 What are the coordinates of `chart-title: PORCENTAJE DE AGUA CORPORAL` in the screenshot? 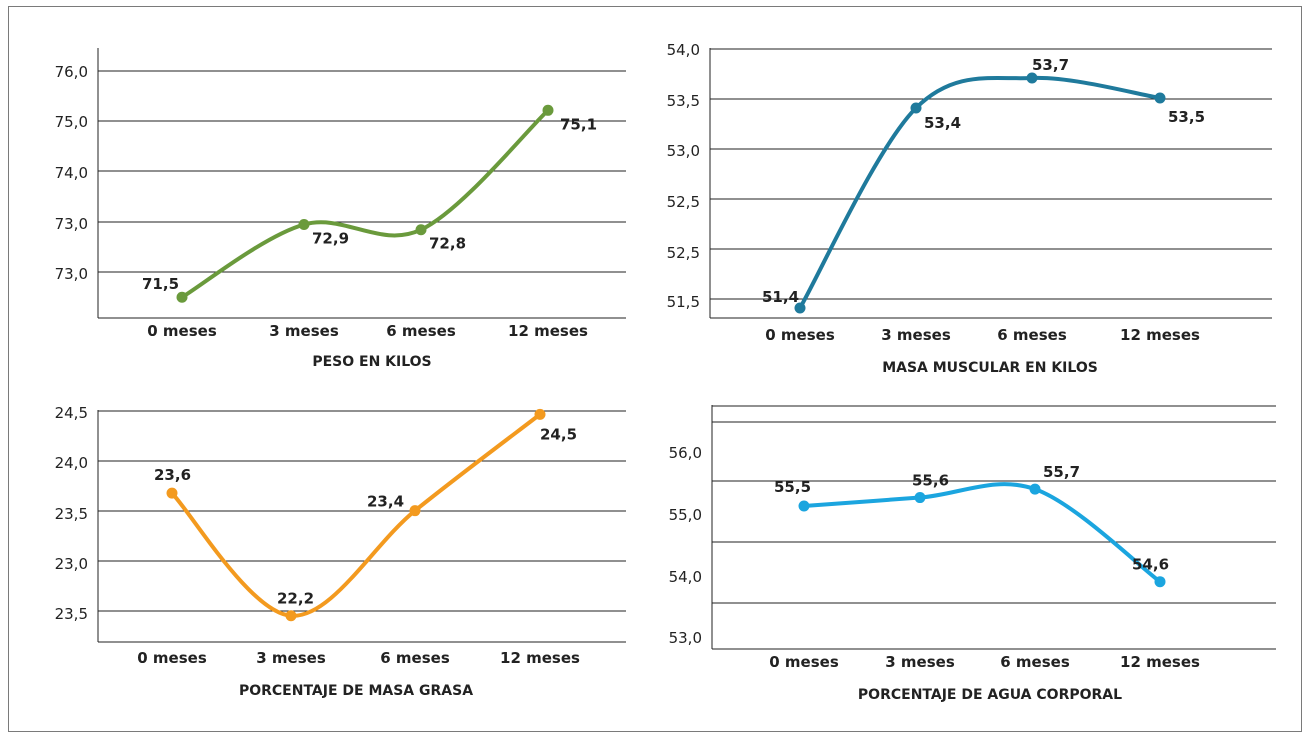 It's located at (990, 695).